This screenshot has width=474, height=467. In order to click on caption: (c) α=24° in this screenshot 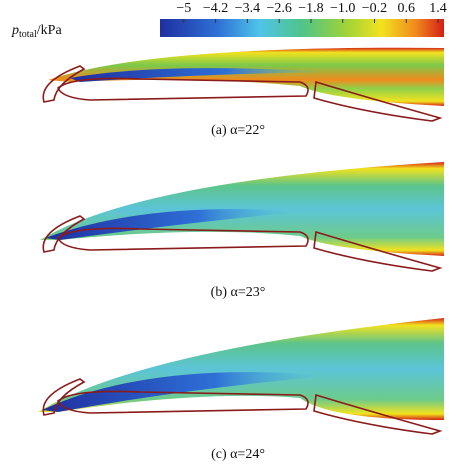, I will do `click(238, 454)`.